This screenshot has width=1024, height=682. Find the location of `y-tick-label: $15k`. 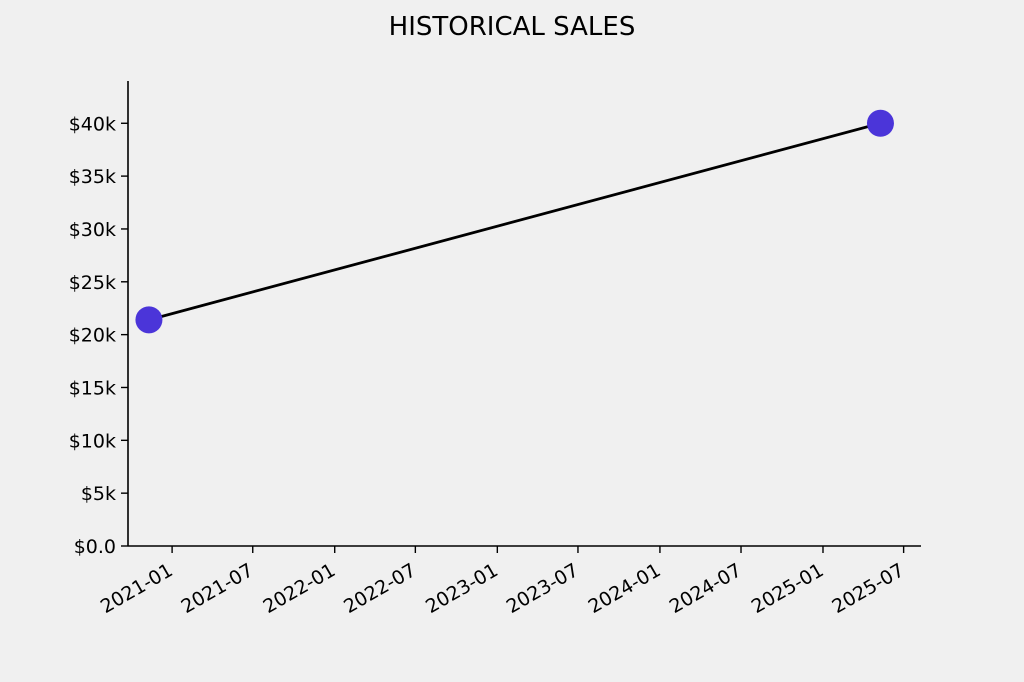

y-tick-label: $15k is located at coordinates (92, 388).